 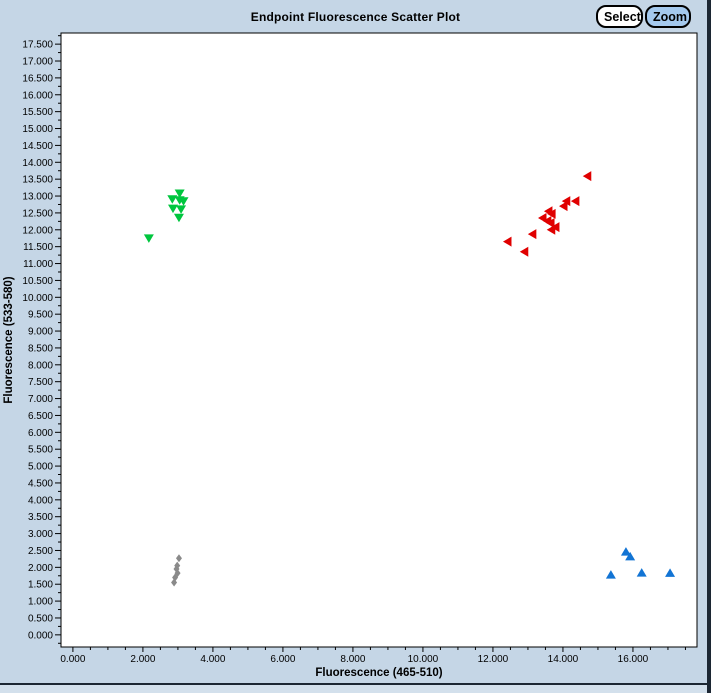 What do you see at coordinates (709, 346) in the screenshot?
I see `window-right-border` at bounding box center [709, 346].